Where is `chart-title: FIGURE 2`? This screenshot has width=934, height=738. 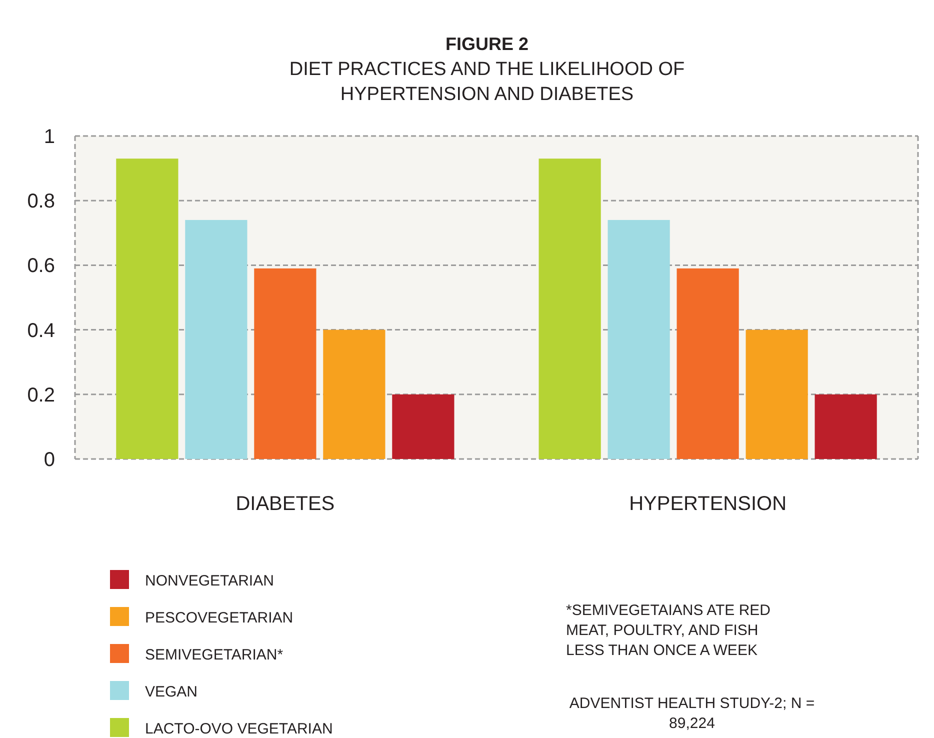 chart-title: FIGURE 2 is located at coordinates (487, 44).